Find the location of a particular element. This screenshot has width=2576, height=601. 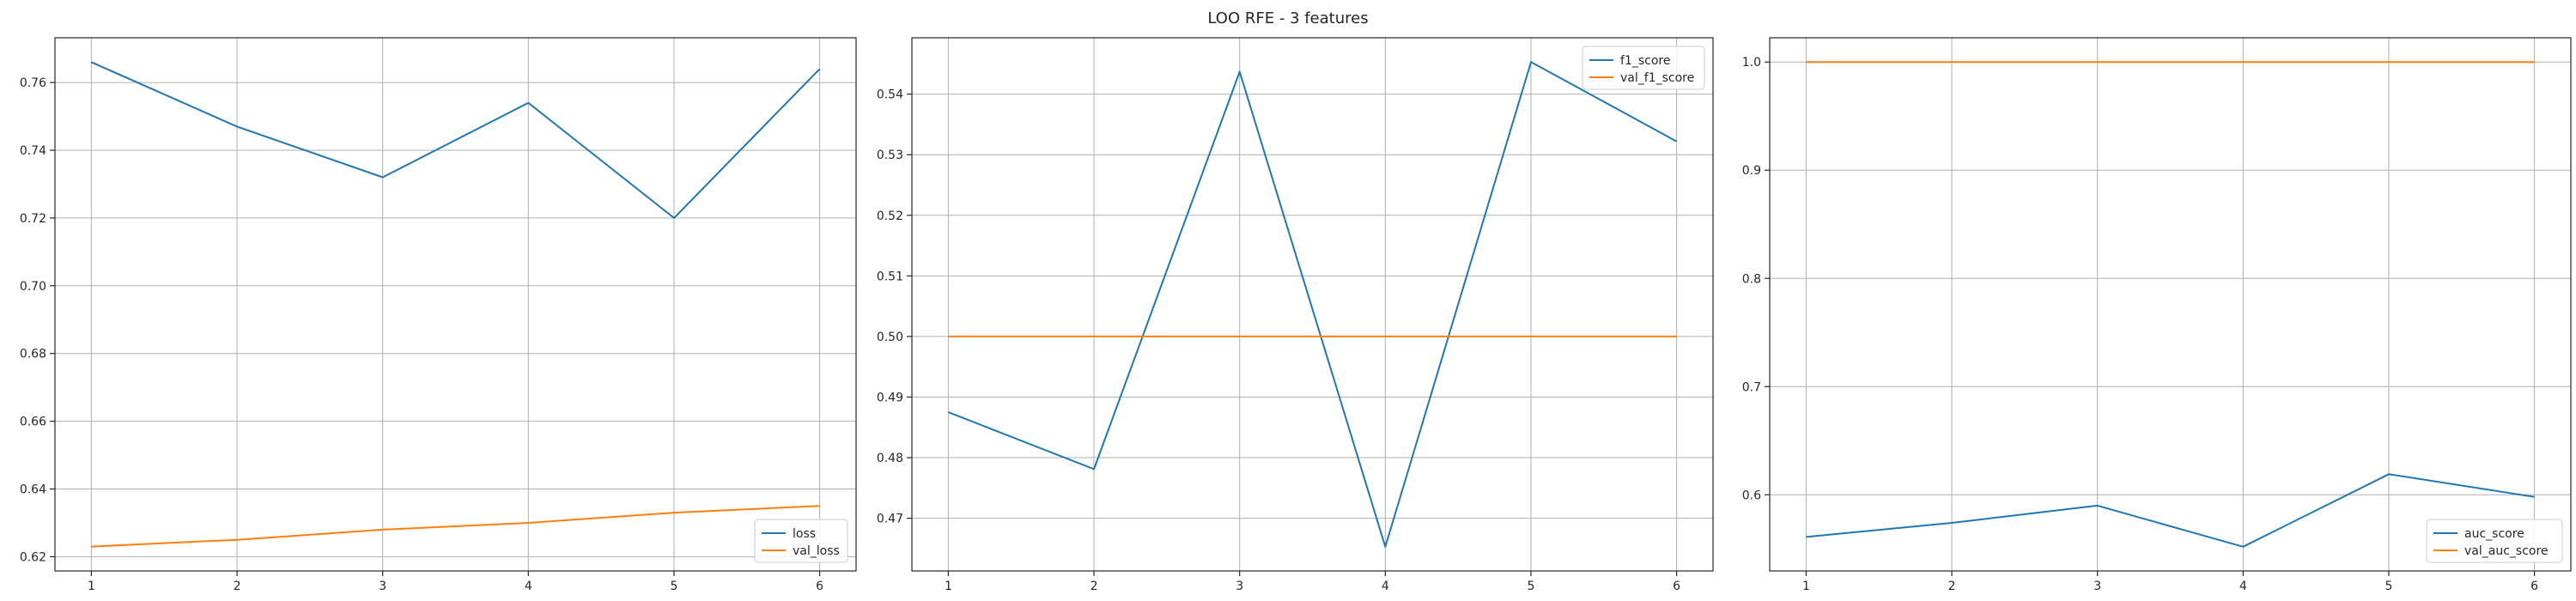

y-tick-label: 0.64 is located at coordinates (33, 490).